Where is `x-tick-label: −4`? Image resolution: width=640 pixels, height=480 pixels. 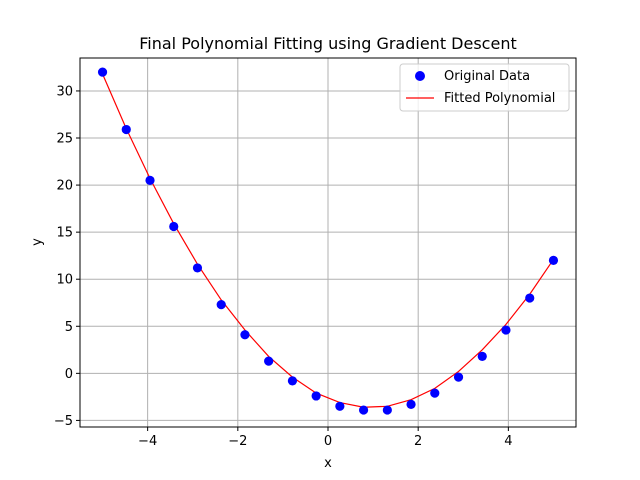
x-tick-label: −4 is located at coordinates (147, 441).